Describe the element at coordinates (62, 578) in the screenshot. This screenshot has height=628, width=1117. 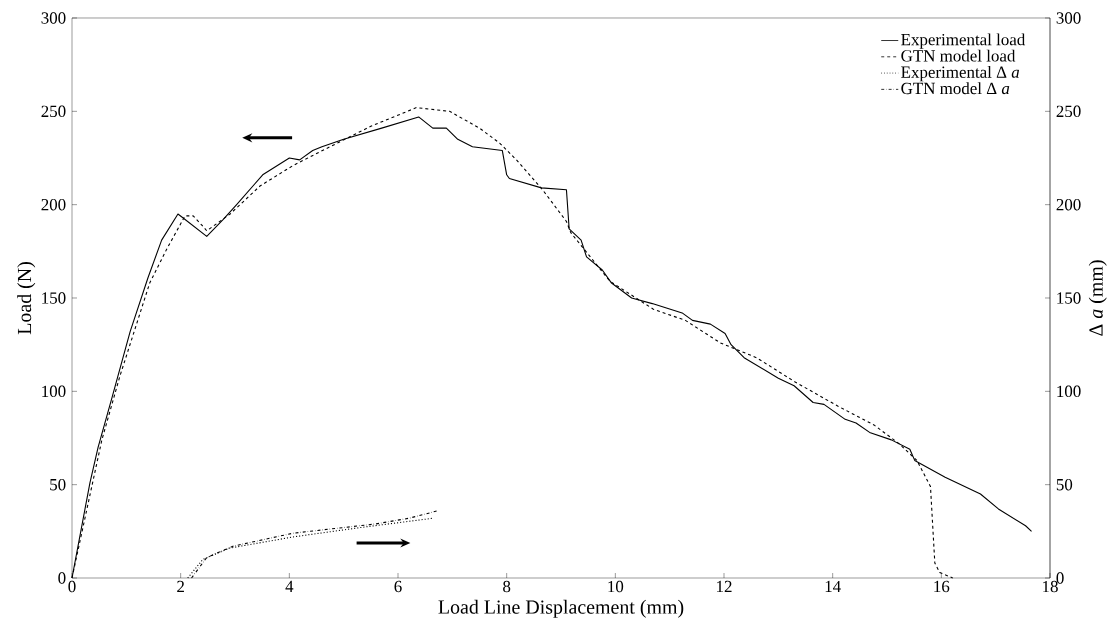
I see `y-tick-label: 0` at that location.